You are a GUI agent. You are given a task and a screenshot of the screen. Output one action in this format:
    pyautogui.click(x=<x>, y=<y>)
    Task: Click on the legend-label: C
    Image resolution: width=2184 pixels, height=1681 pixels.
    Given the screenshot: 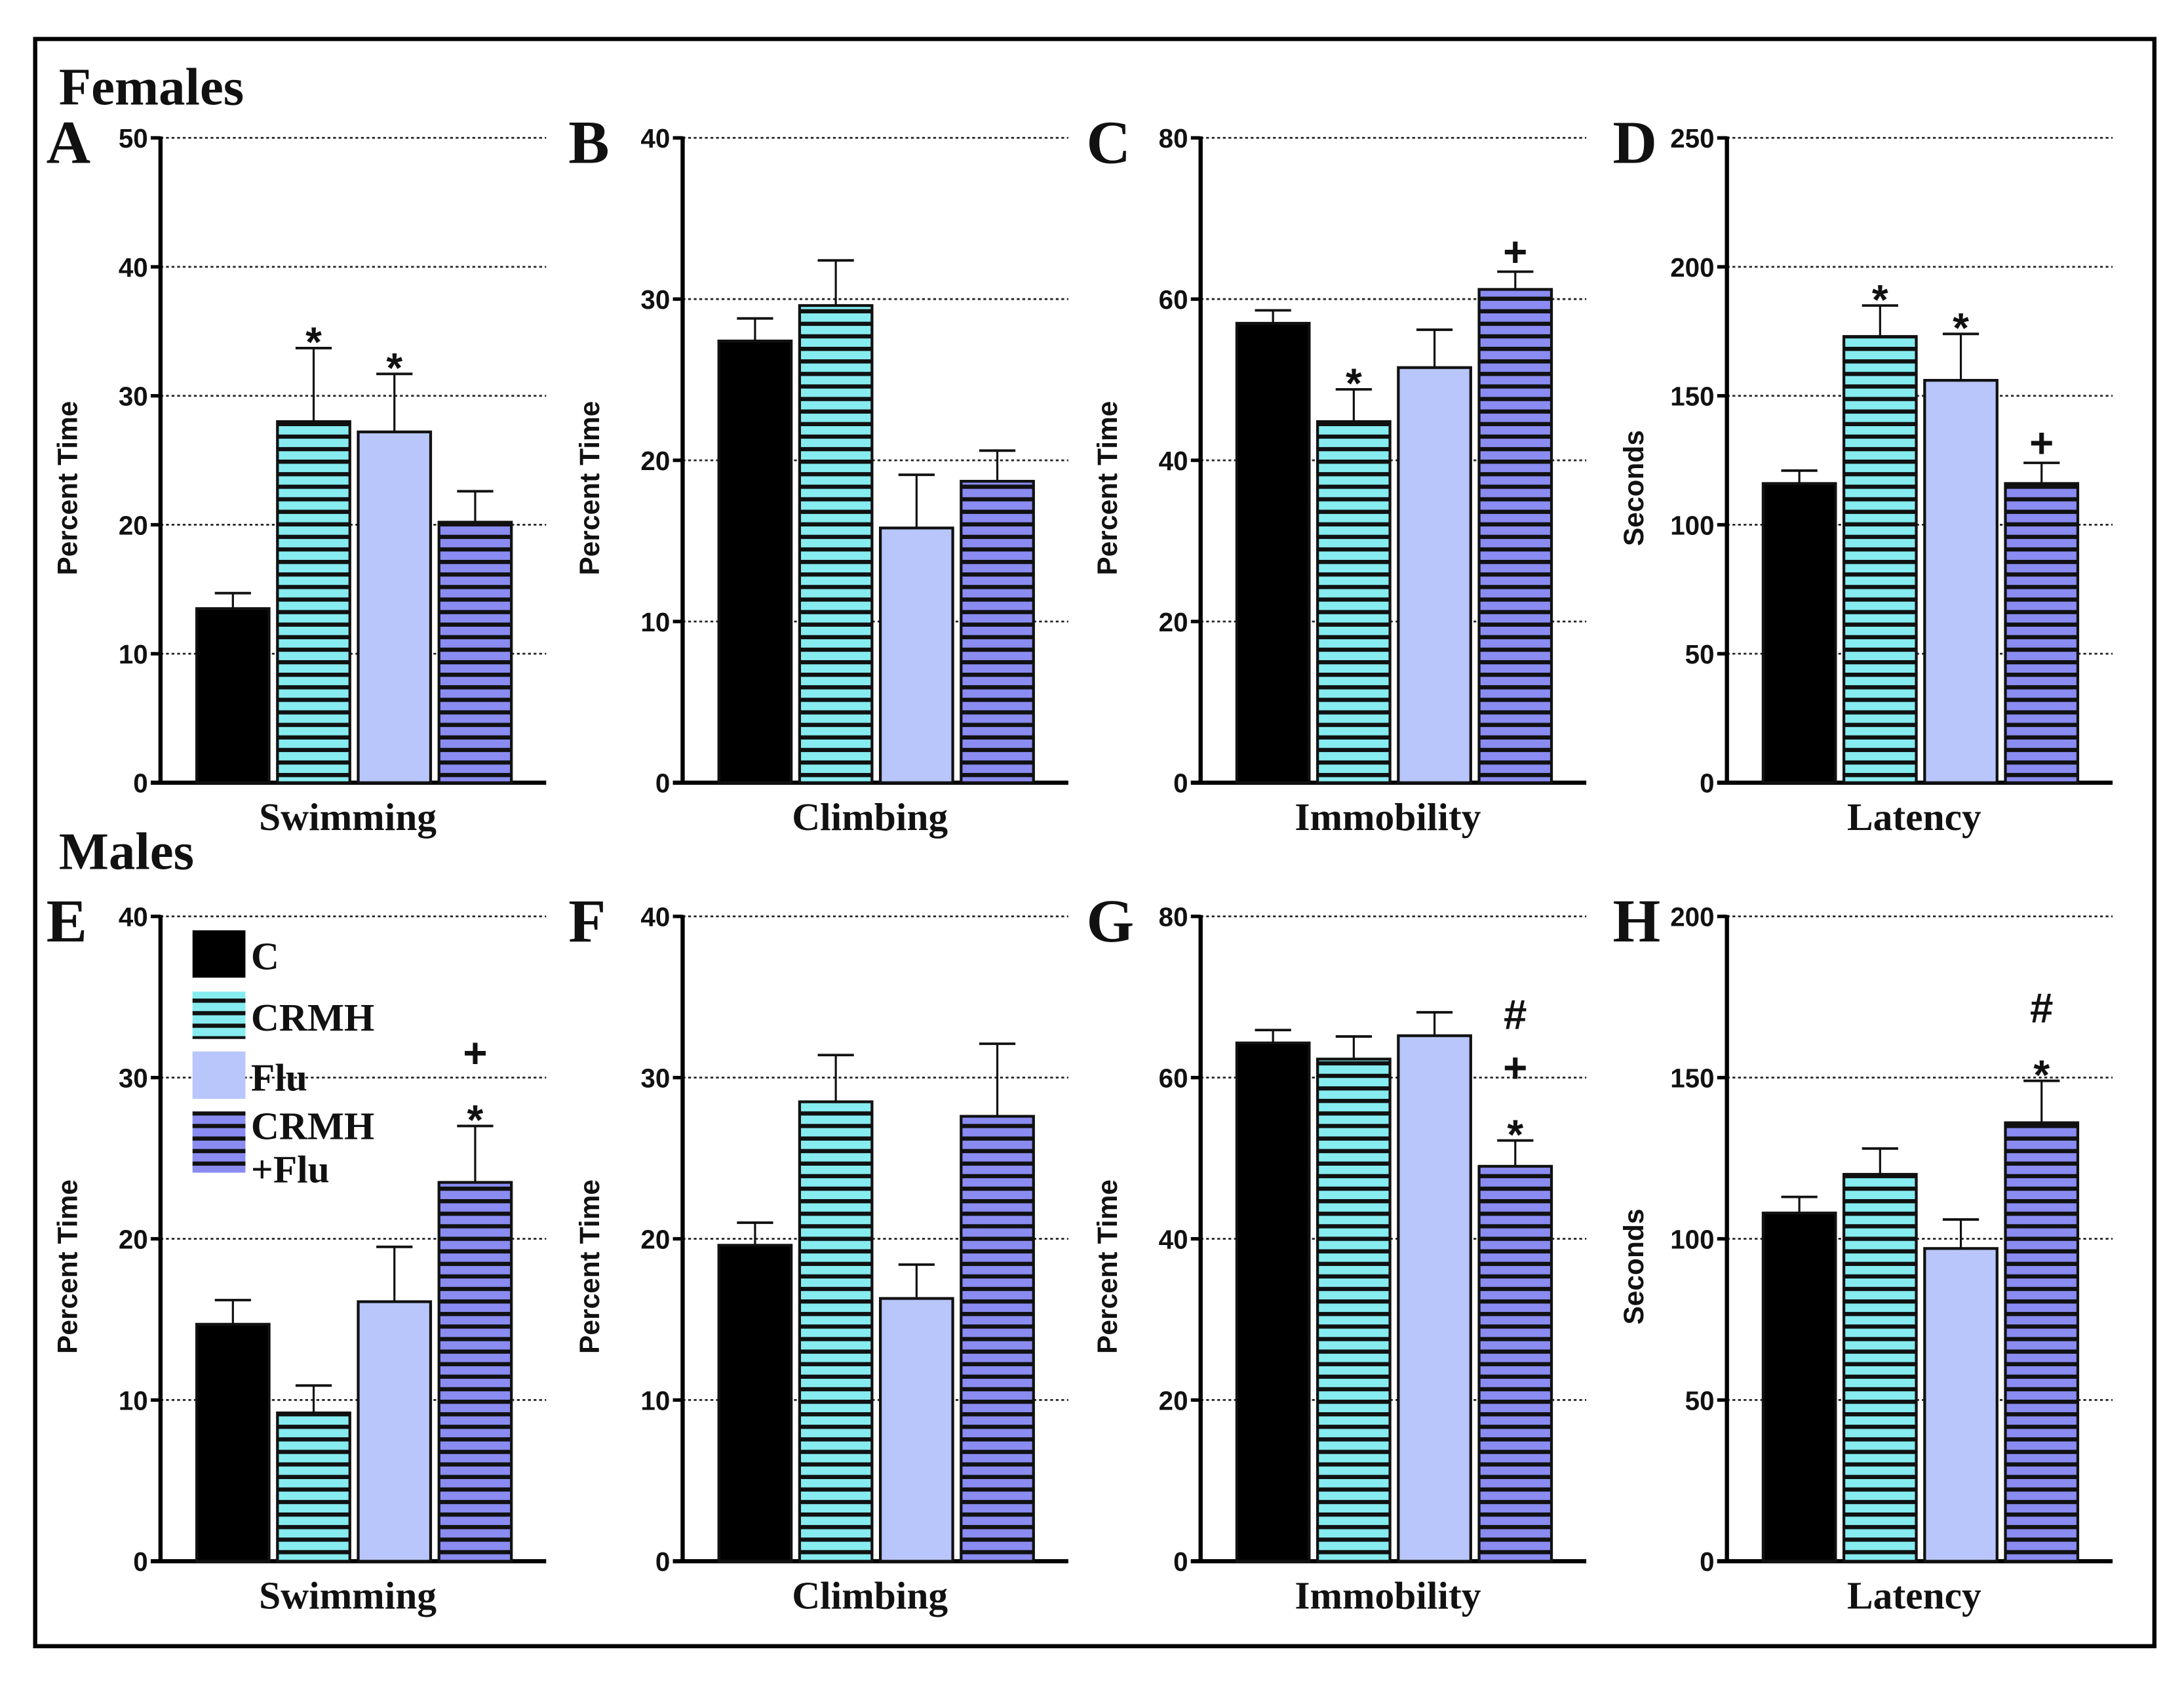 What is the action you would take?
    pyautogui.click(x=265, y=956)
    